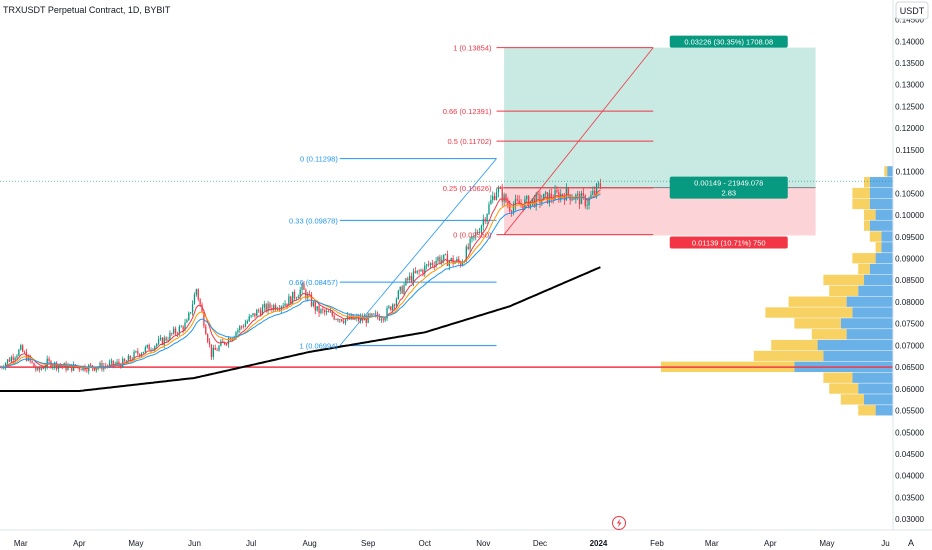 The width and height of the screenshot is (932, 550). I want to click on time-tick-label: 2024, so click(599, 543).